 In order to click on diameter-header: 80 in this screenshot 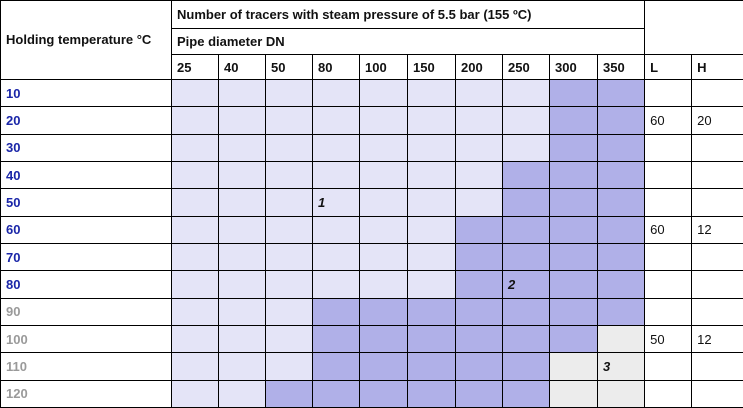, I will do `click(336, 67)`.